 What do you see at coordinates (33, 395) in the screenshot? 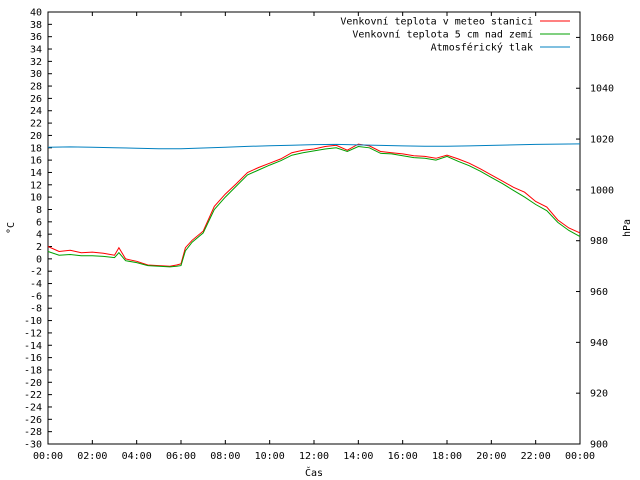
I see `y-tick-label: -22` at bounding box center [33, 395].